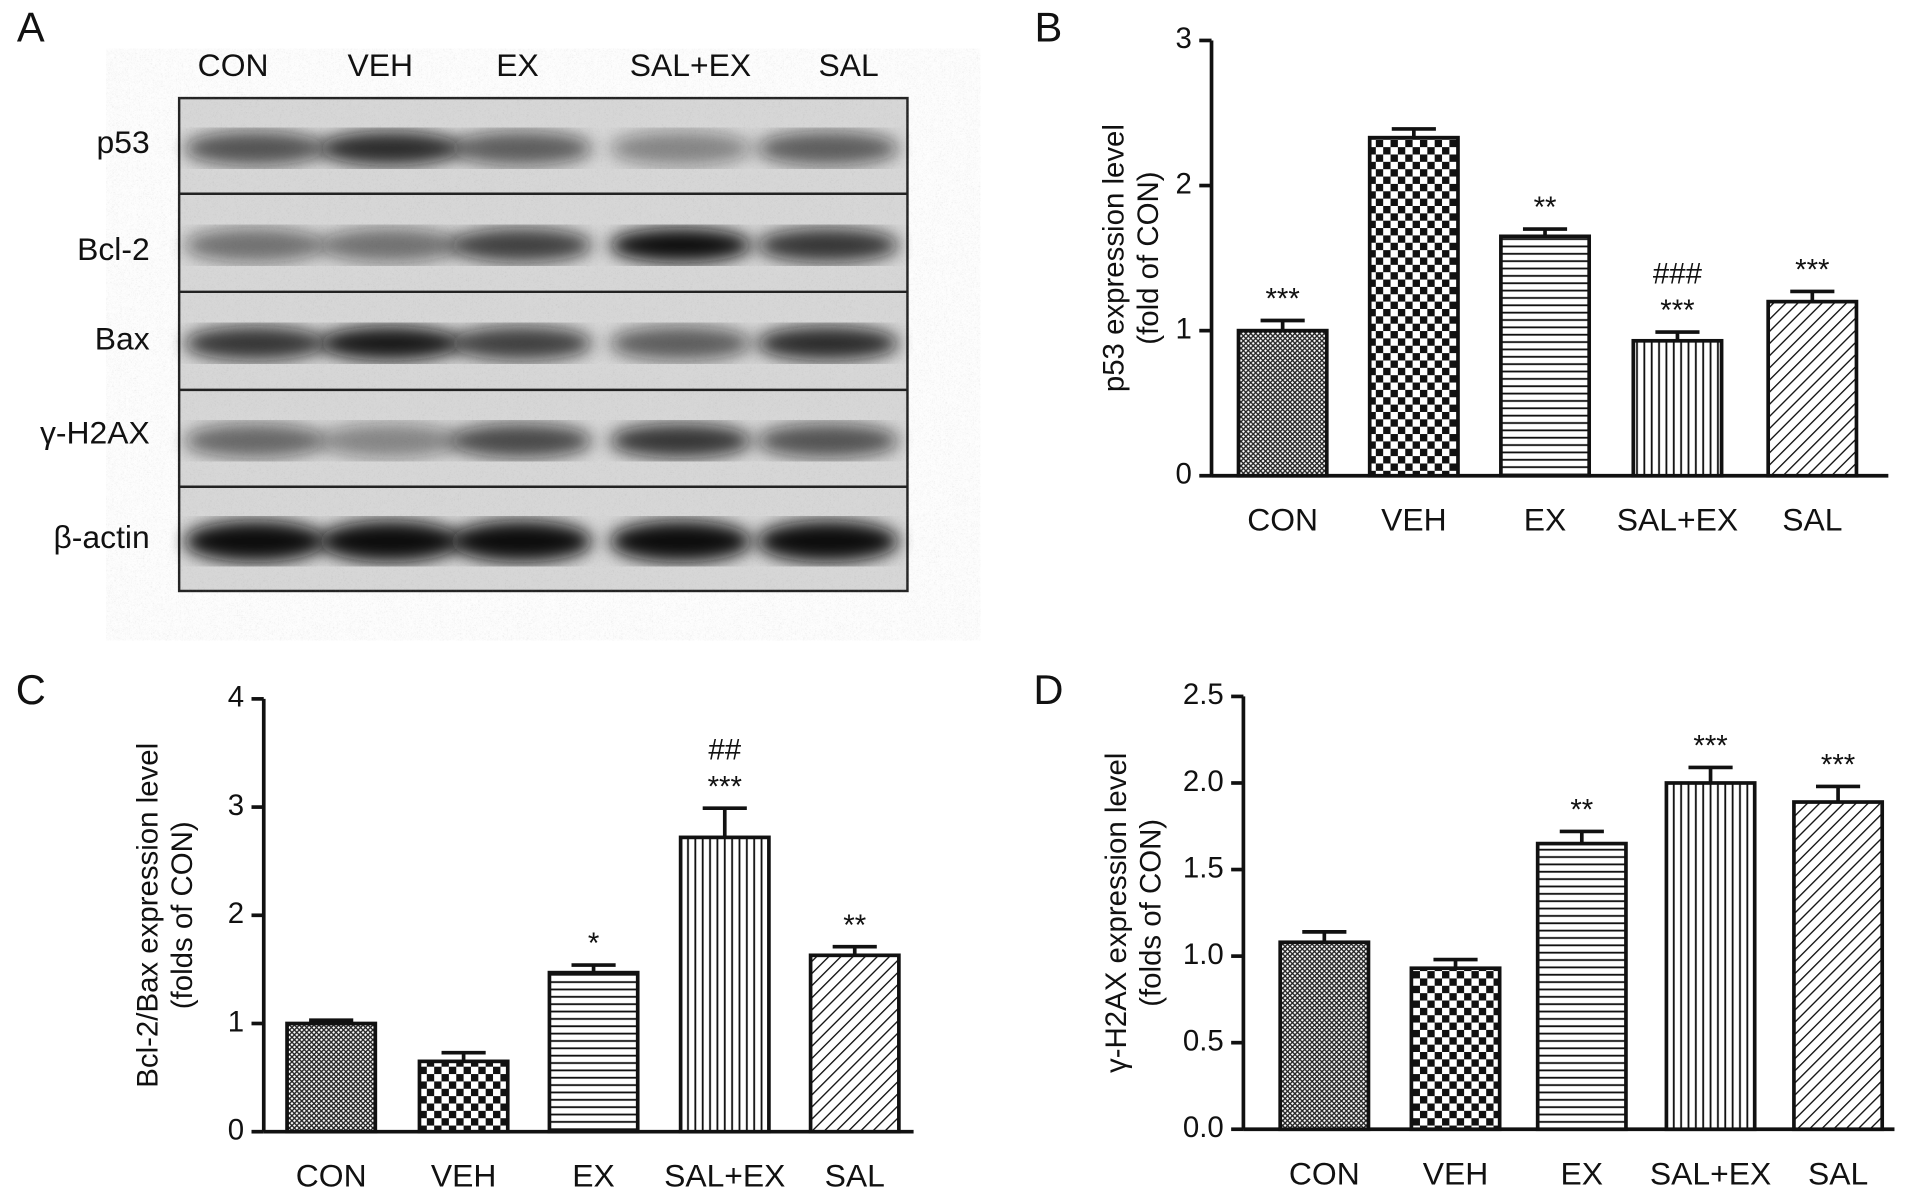  I want to click on lane-label: SAL, so click(848, 65).